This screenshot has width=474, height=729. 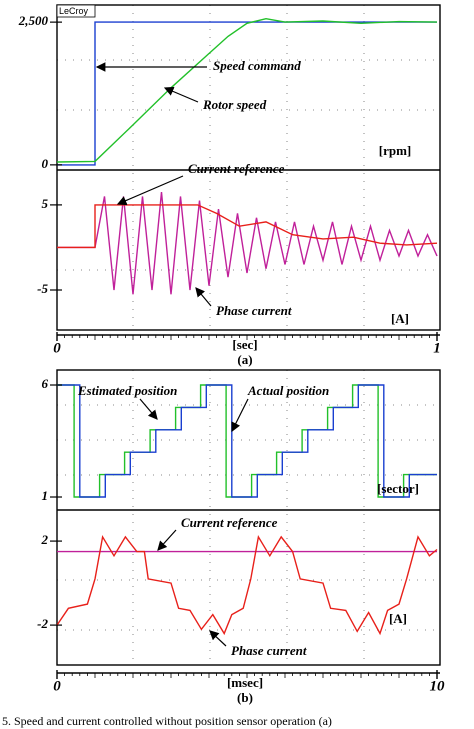 What do you see at coordinates (42, 288) in the screenshot?
I see `y-tick-label: -5` at bounding box center [42, 288].